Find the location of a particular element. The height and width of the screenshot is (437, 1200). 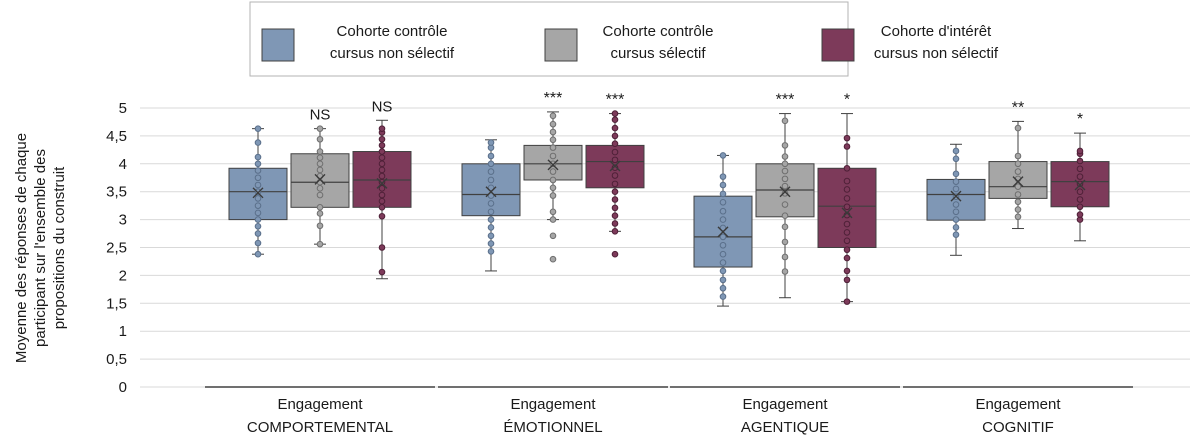

x-label-line1-3: Engagement is located at coordinates (785, 404).